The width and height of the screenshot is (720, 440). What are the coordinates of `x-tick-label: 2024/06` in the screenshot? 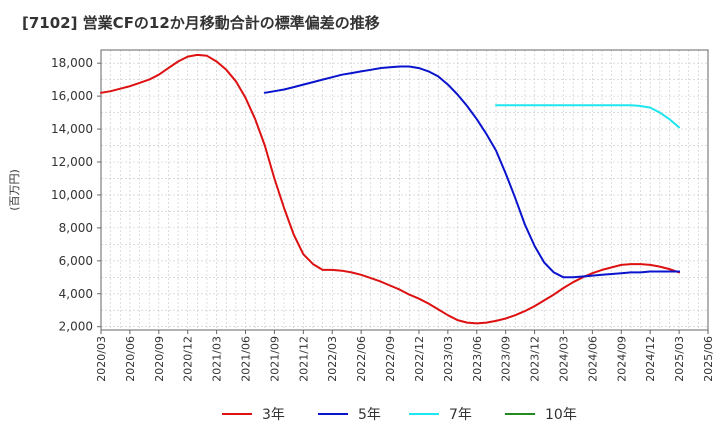 It's located at (592, 359).